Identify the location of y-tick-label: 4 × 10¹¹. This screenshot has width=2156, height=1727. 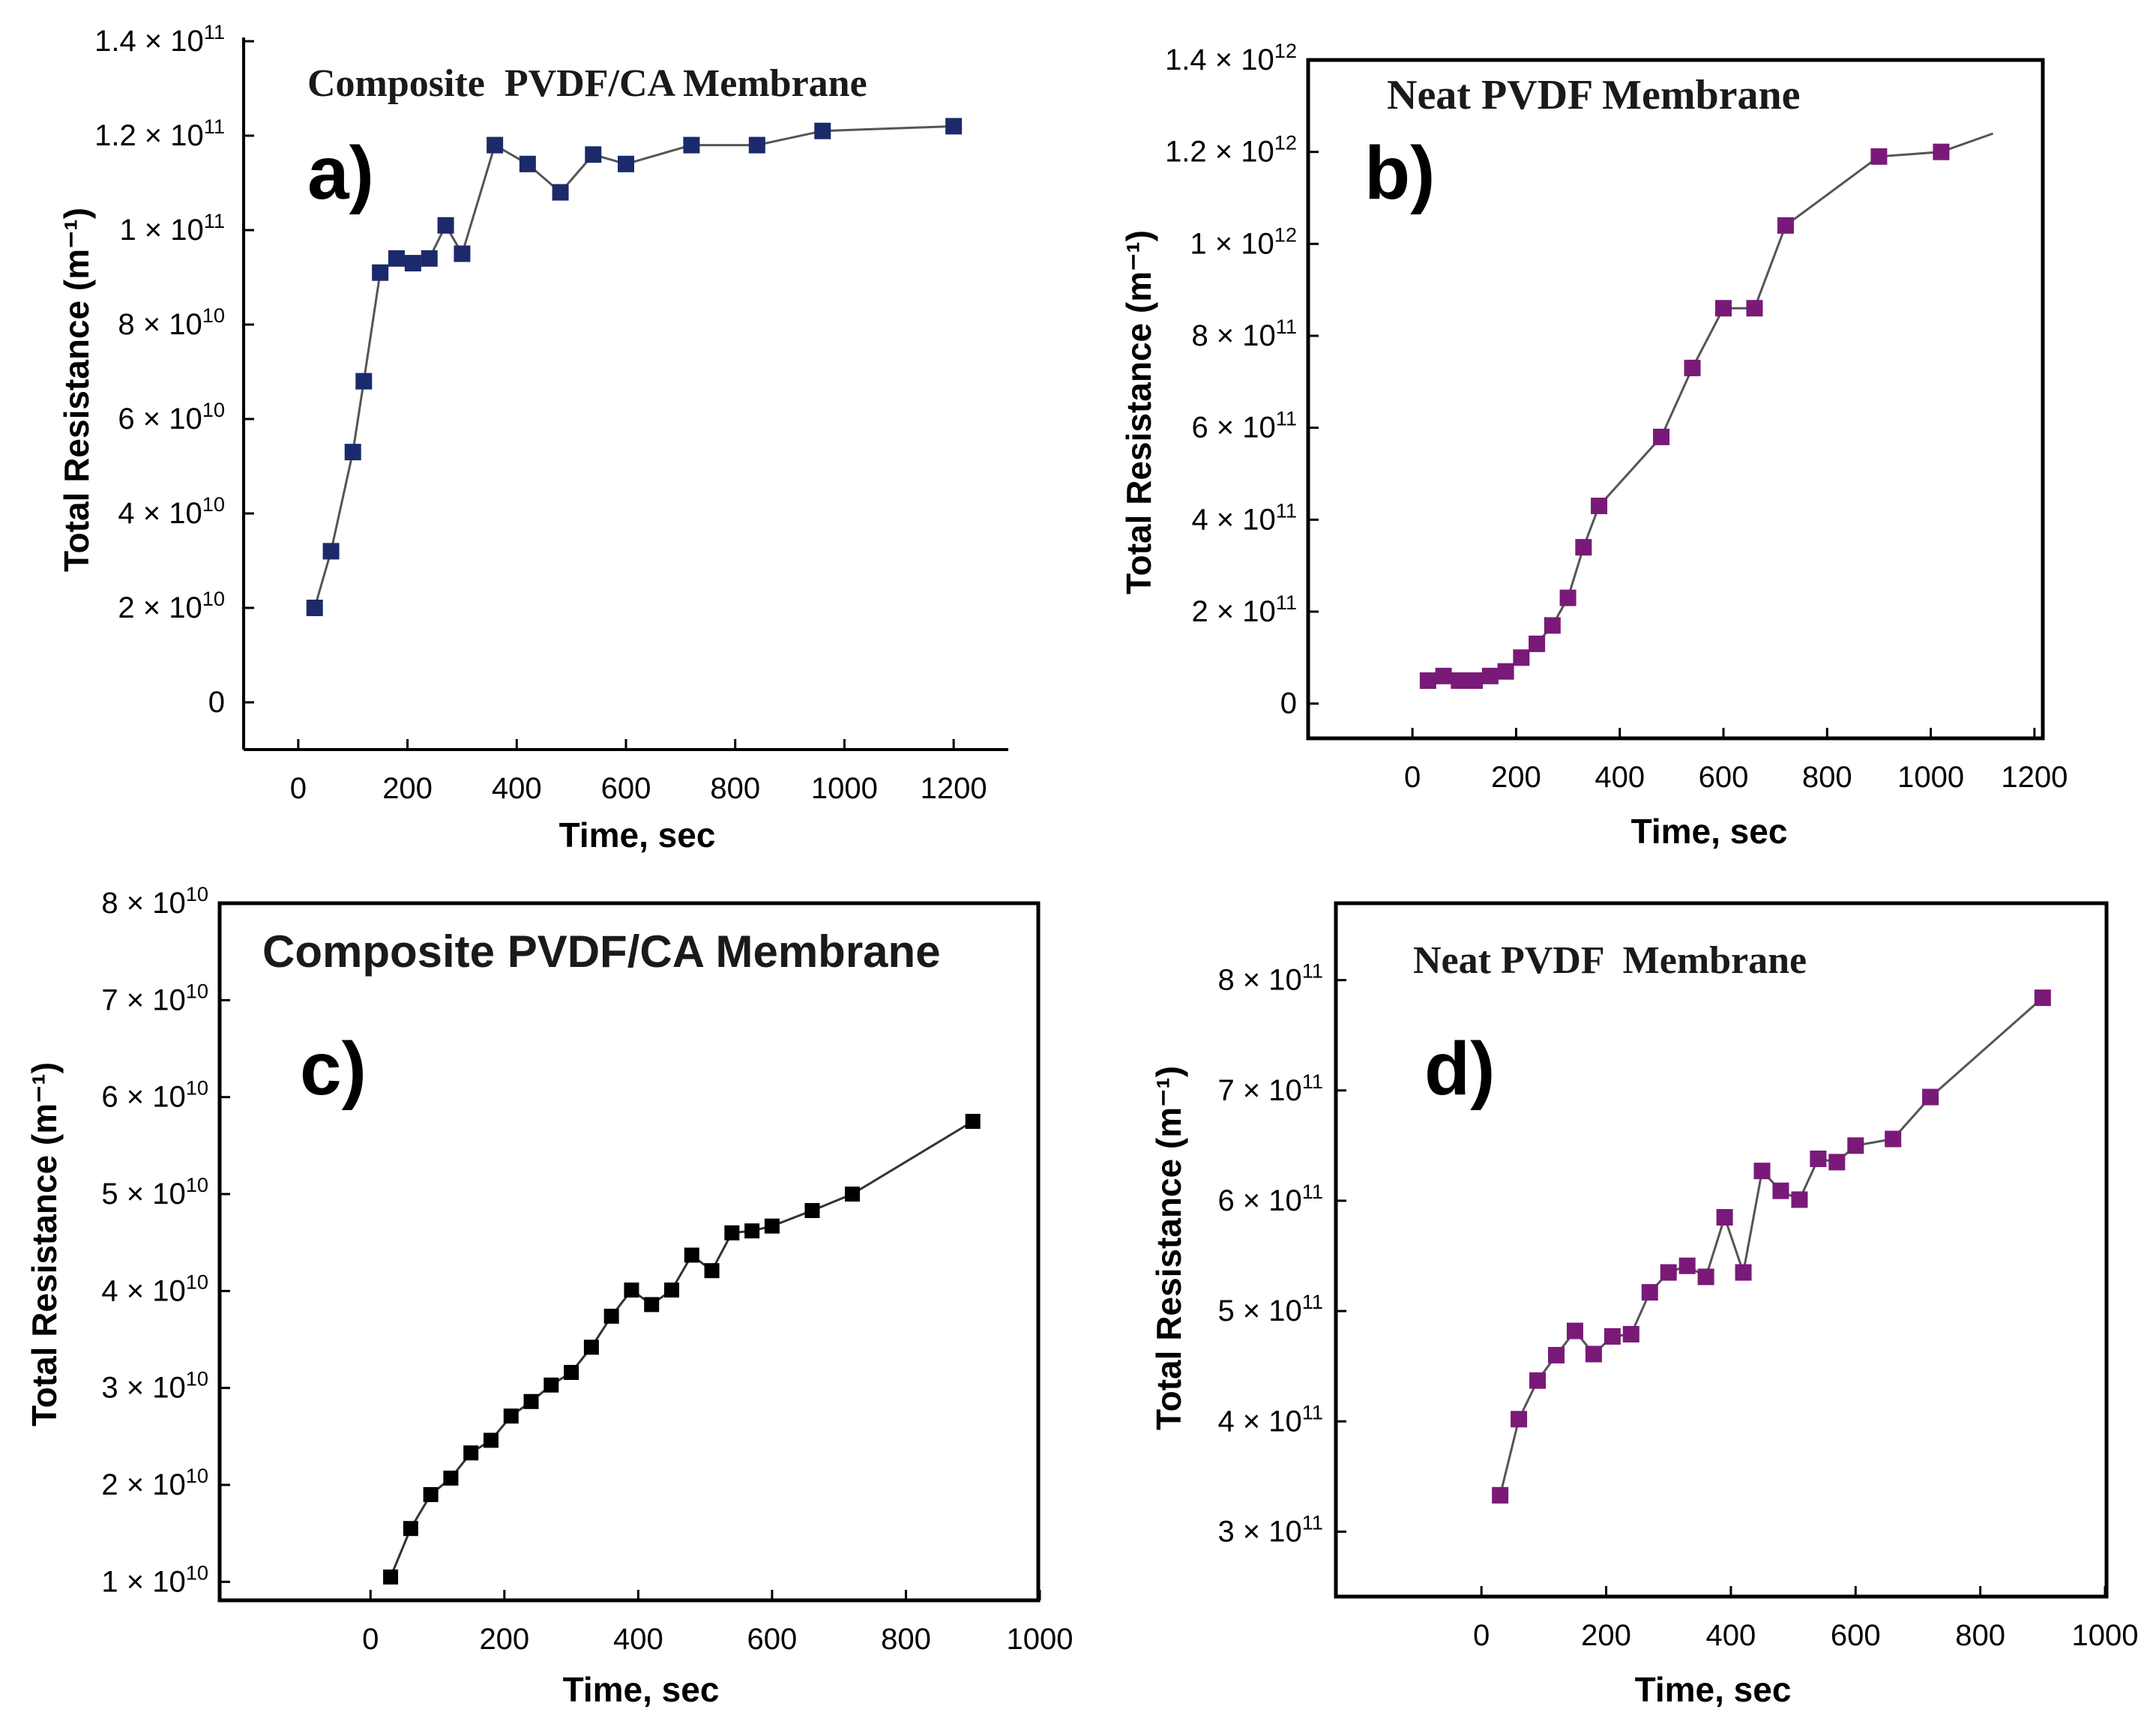
(1270, 1419).